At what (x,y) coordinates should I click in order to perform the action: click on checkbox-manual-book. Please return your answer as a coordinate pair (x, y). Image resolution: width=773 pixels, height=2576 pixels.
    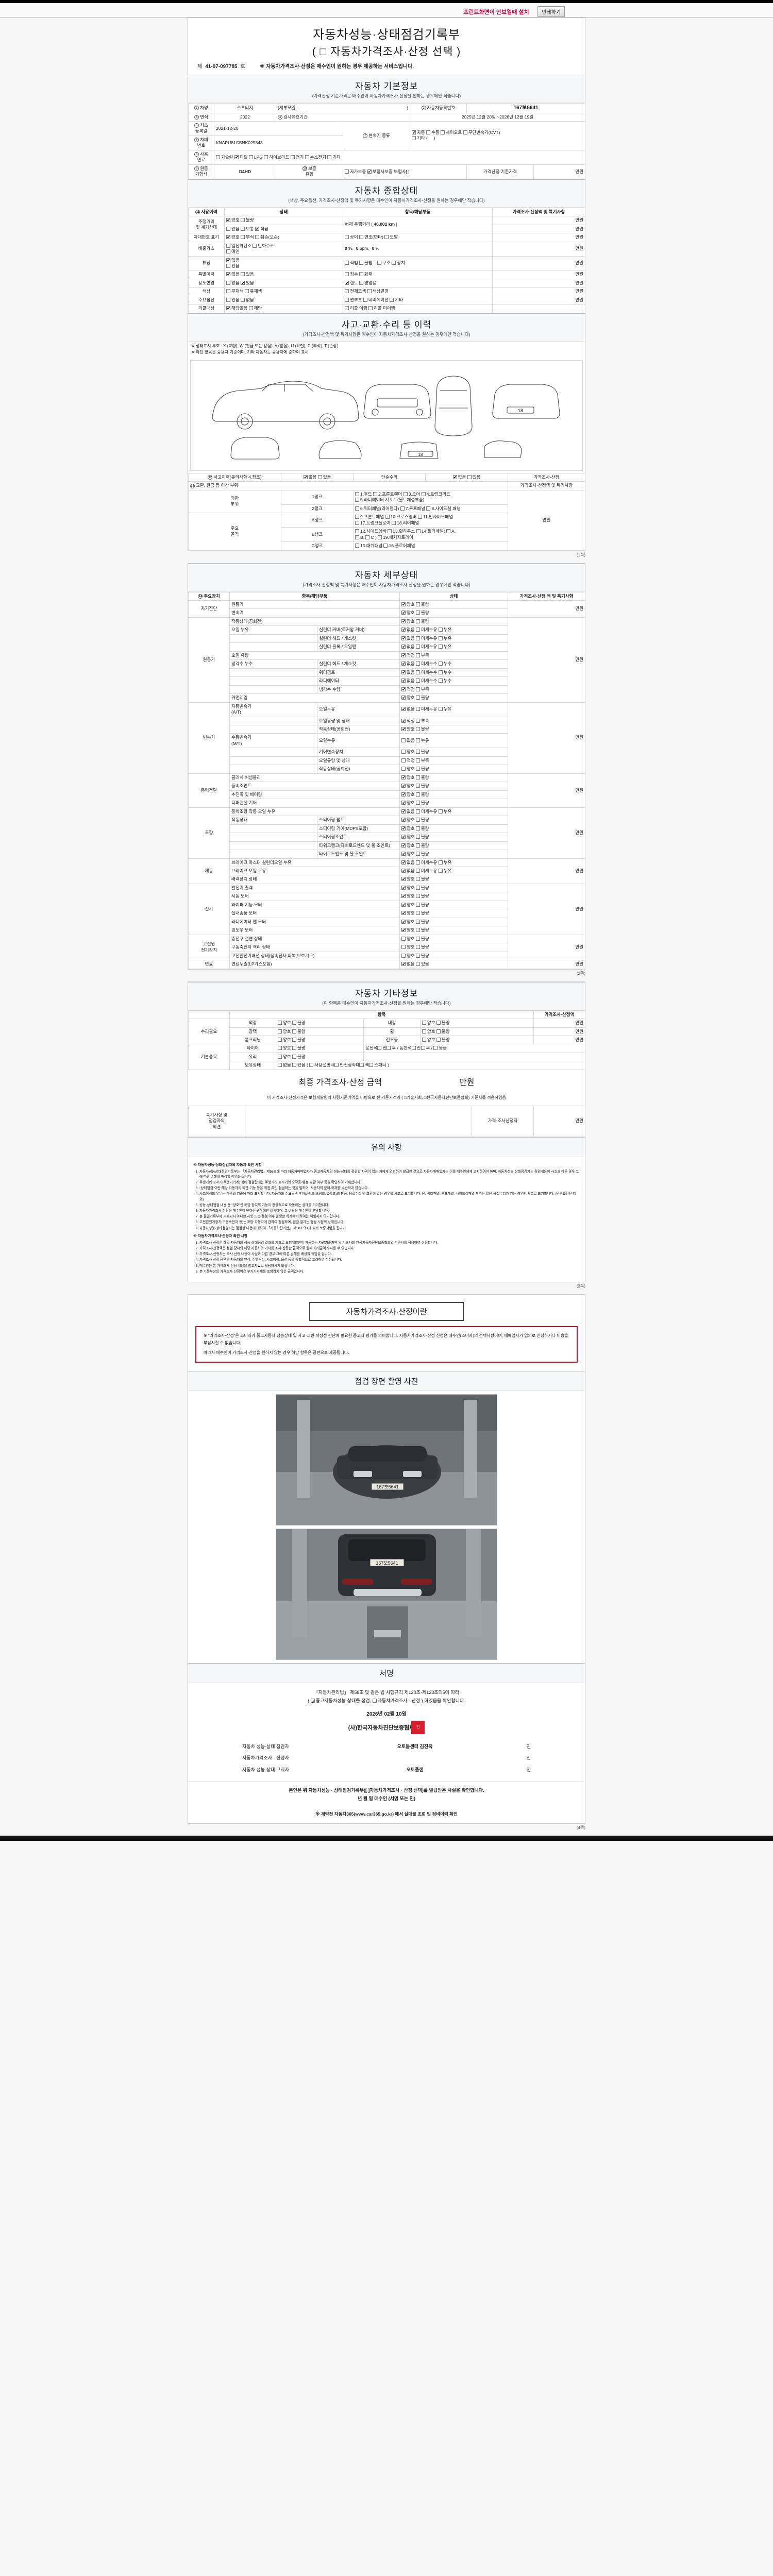
    Looking at the image, I should click on (311, 1065).